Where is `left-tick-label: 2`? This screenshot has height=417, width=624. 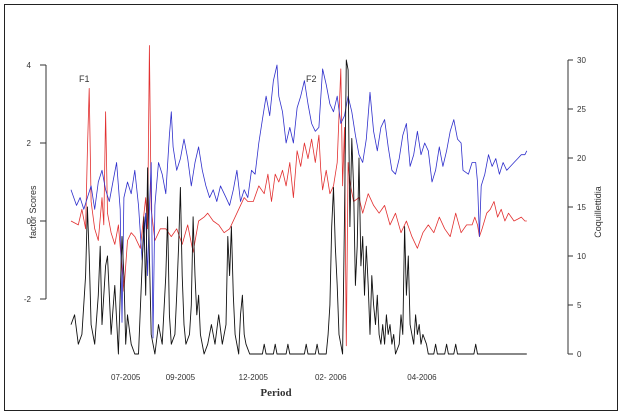 left-tick-label: 2 is located at coordinates (29, 143).